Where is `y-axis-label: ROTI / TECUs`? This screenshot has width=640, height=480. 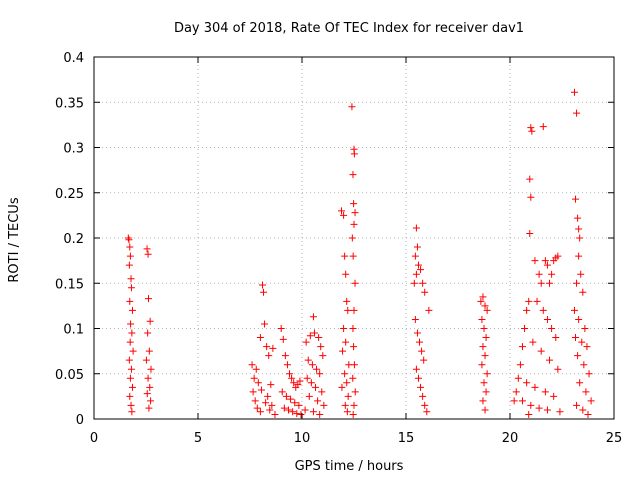 y-axis-label: ROTI / TECUs is located at coordinates (14, 239).